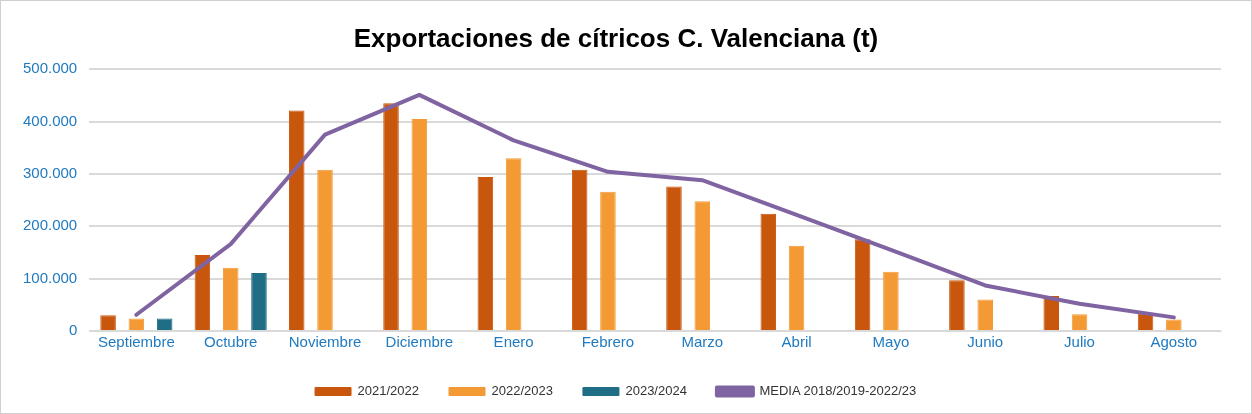  Describe the element at coordinates (1174, 342) in the screenshot. I see `x-tick-label: Agosto` at that location.